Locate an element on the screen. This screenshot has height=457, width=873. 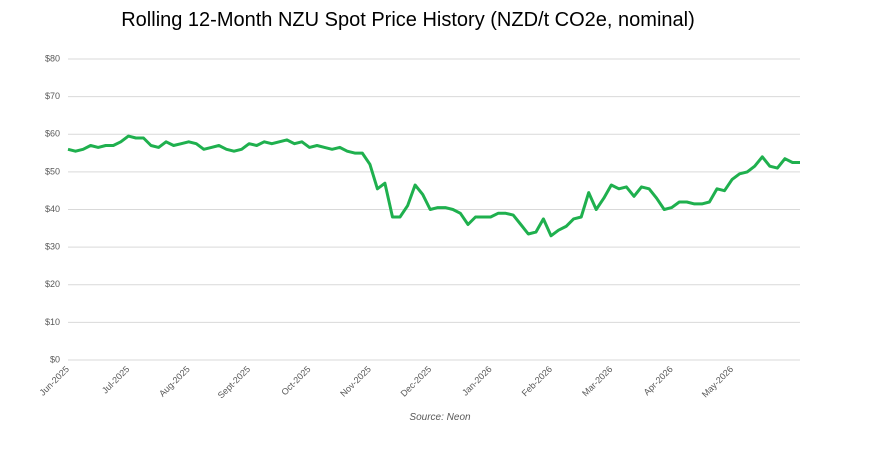
x-tick-label: Apr-2026 is located at coordinates (658, 380).